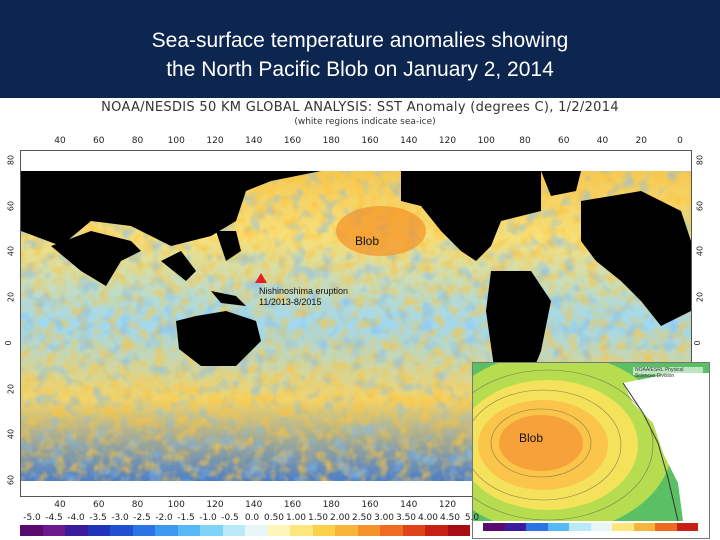 The image size is (720, 540). I want to click on eruption-label-line-2: 11/2013-8/2015, so click(290, 302).